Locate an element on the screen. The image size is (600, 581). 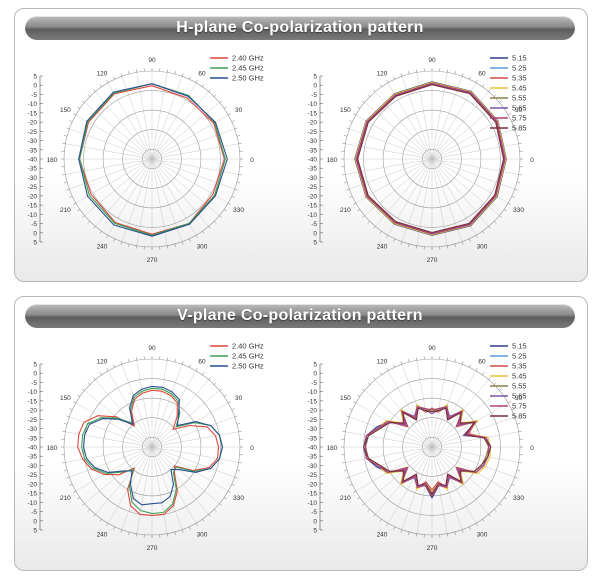
radial-tick-label: -40 is located at coordinates (313, 160).